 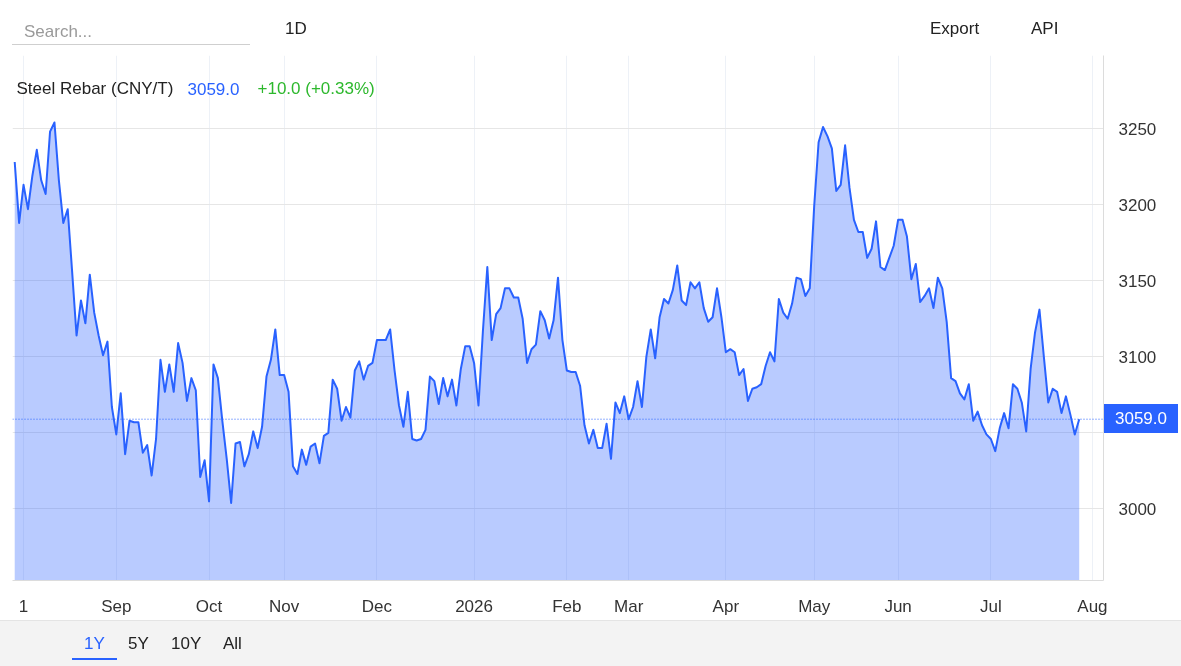 What do you see at coordinates (1092, 606) in the screenshot?
I see `x-tick-label: Aug` at bounding box center [1092, 606].